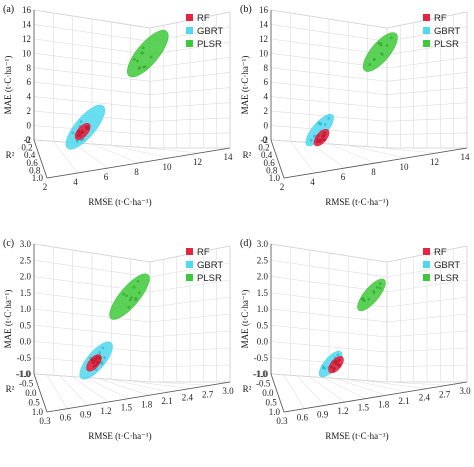  I want to click on y-tick-label: -2, so click(28, 140).